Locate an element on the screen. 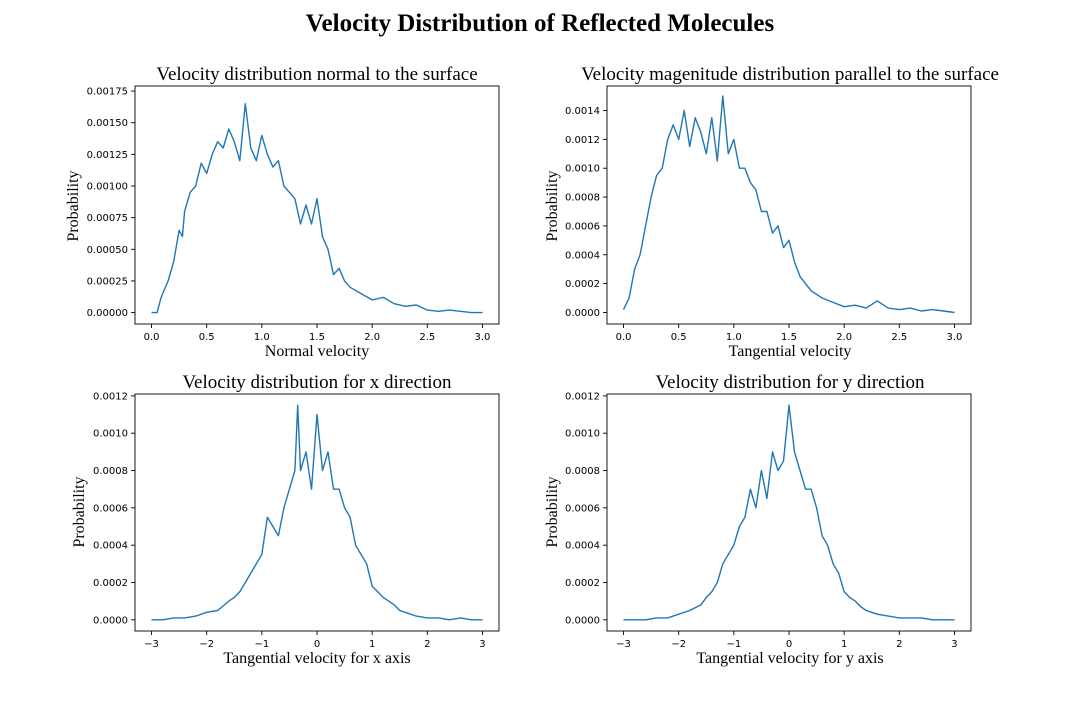 Image resolution: width=1080 pixels, height=720 pixels. x-axis-label: Normal velocity is located at coordinates (317, 351).